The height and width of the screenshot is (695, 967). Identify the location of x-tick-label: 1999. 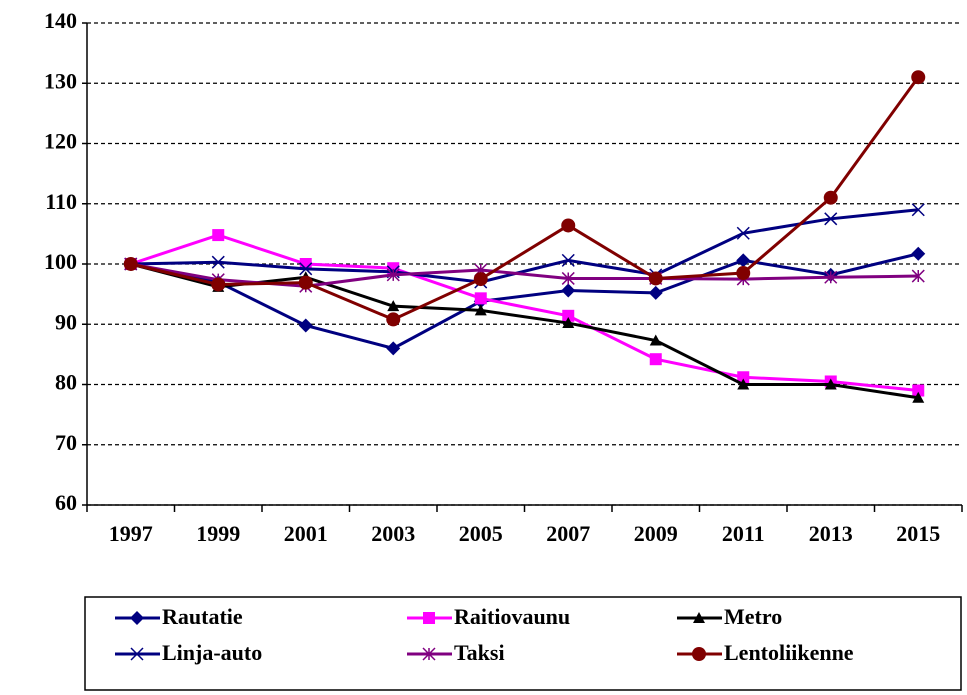
(218, 533).